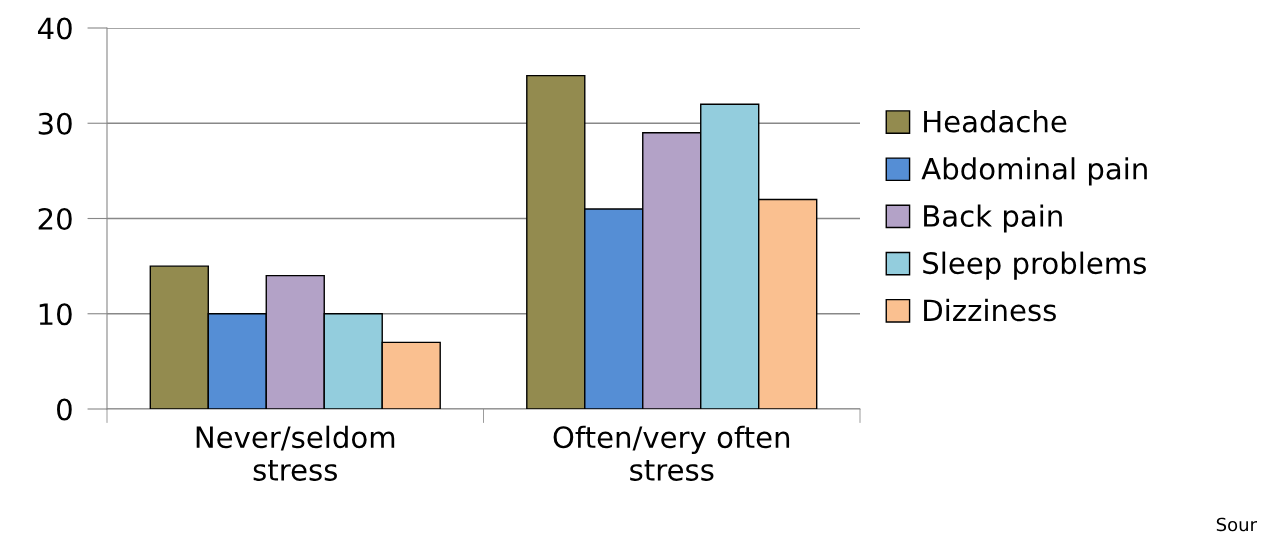  Describe the element at coordinates (1236, 524) in the screenshot. I see `text: Sour` at that location.